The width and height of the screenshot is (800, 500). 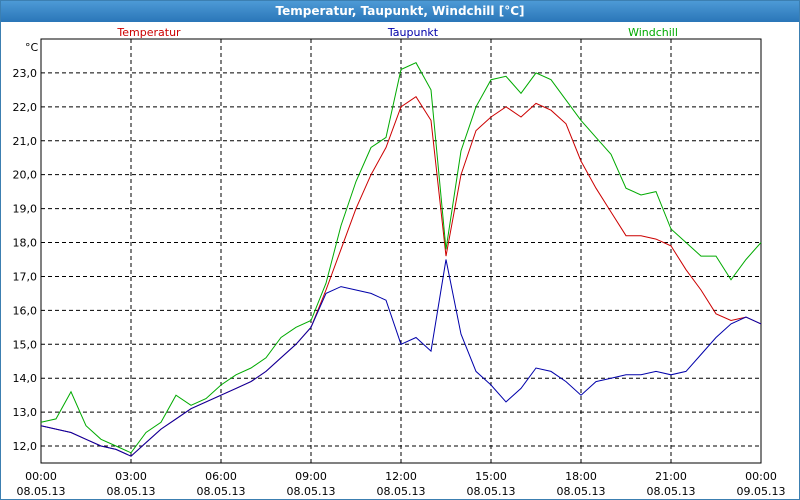 I want to click on x-tick-time-label: 09:00, so click(x=311, y=476).